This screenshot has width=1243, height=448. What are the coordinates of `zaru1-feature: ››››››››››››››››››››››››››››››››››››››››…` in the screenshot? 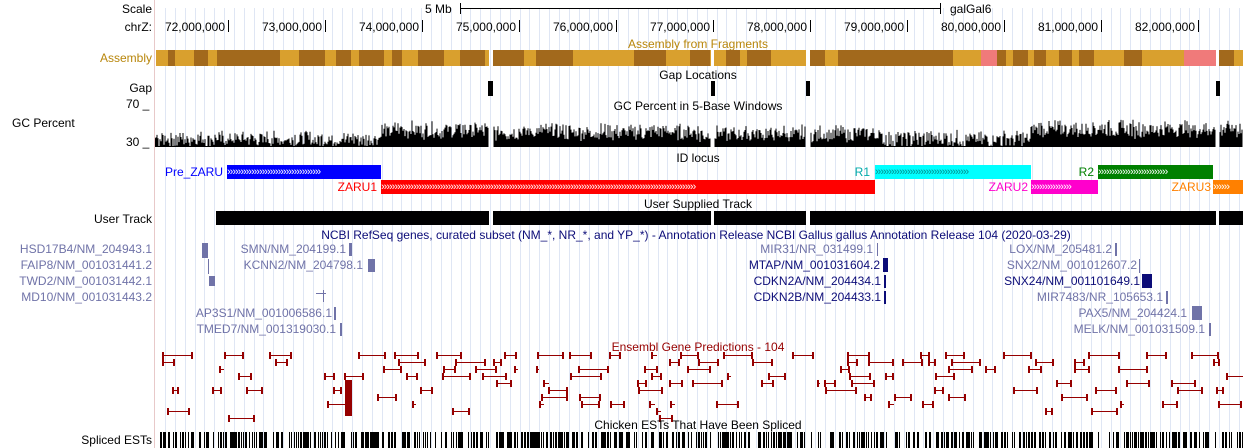 It's located at (628, 187).